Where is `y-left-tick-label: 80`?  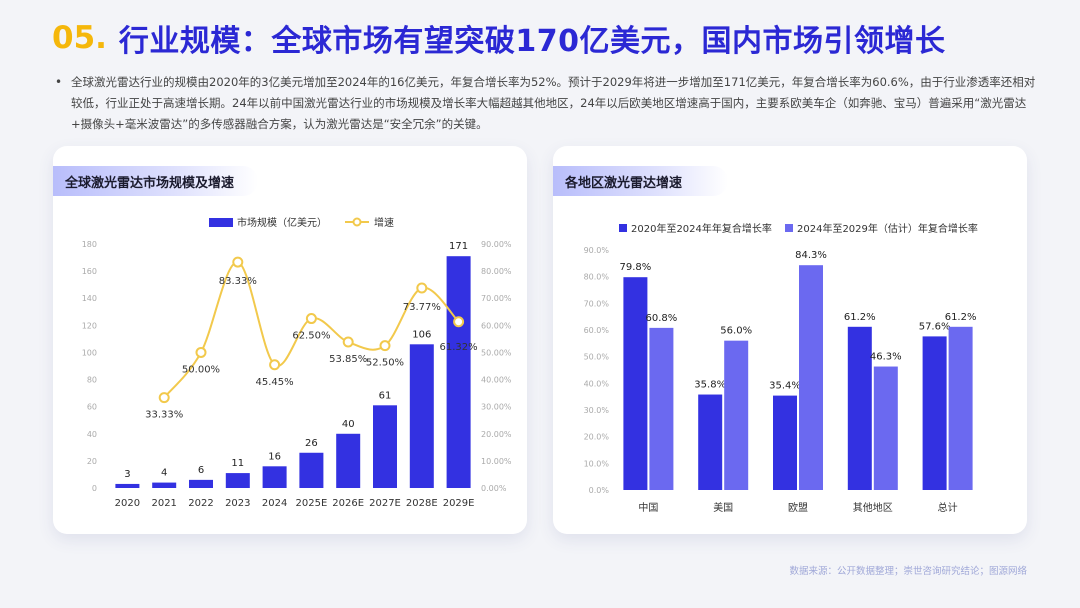
y-left-tick-label: 80 is located at coordinates (92, 380).